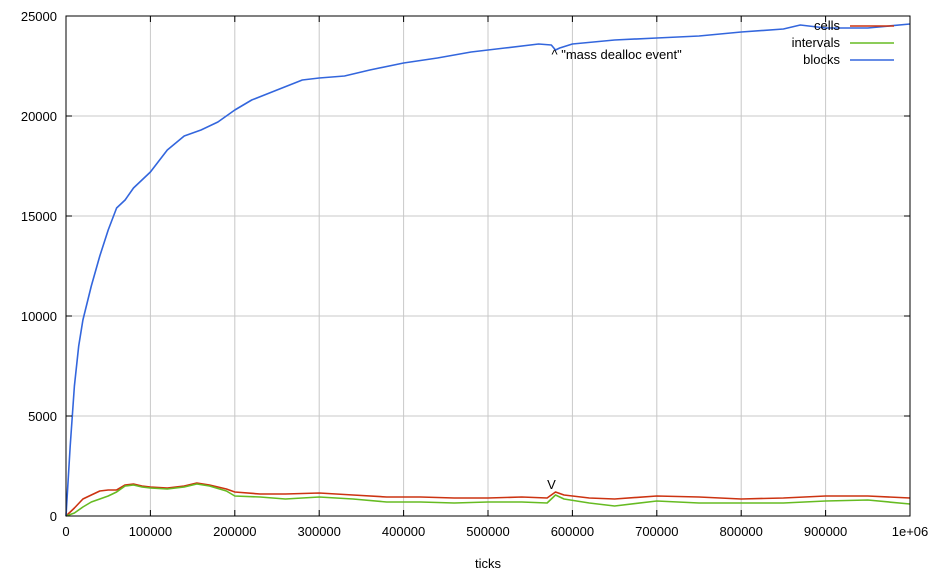 The width and height of the screenshot is (937, 576). Describe the element at coordinates (843, 42) in the screenshot. I see `legend: cells intervals blocks` at that location.